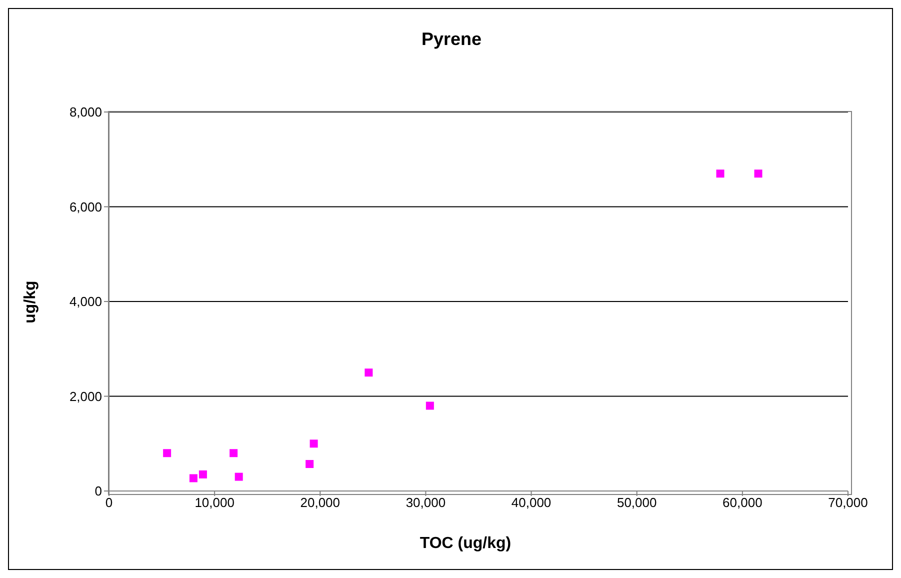 The height and width of the screenshot is (578, 901). Describe the element at coordinates (85, 302) in the screenshot. I see `y-tick-label: 4,000` at that location.